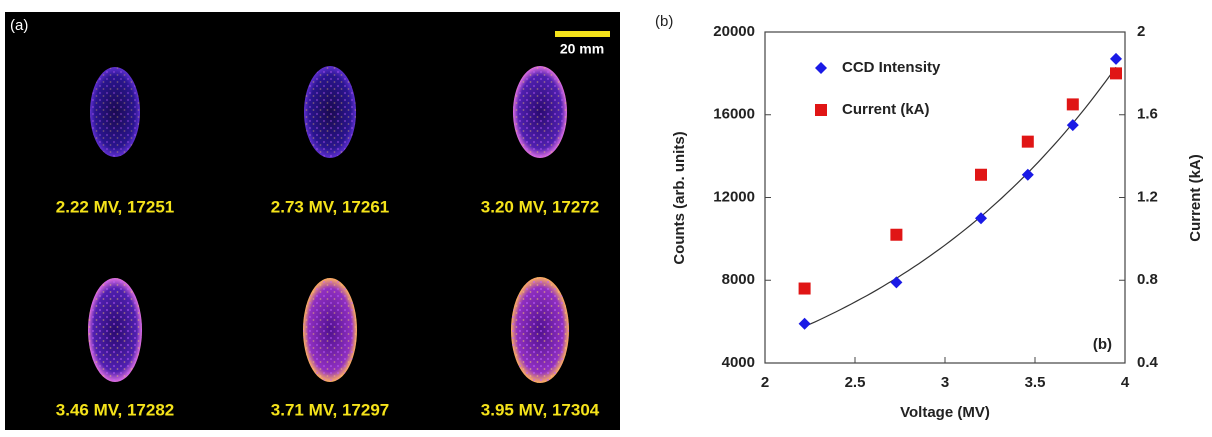  What do you see at coordinates (891, 67) in the screenshot?
I see `legend-label: CCD Intensity` at bounding box center [891, 67].